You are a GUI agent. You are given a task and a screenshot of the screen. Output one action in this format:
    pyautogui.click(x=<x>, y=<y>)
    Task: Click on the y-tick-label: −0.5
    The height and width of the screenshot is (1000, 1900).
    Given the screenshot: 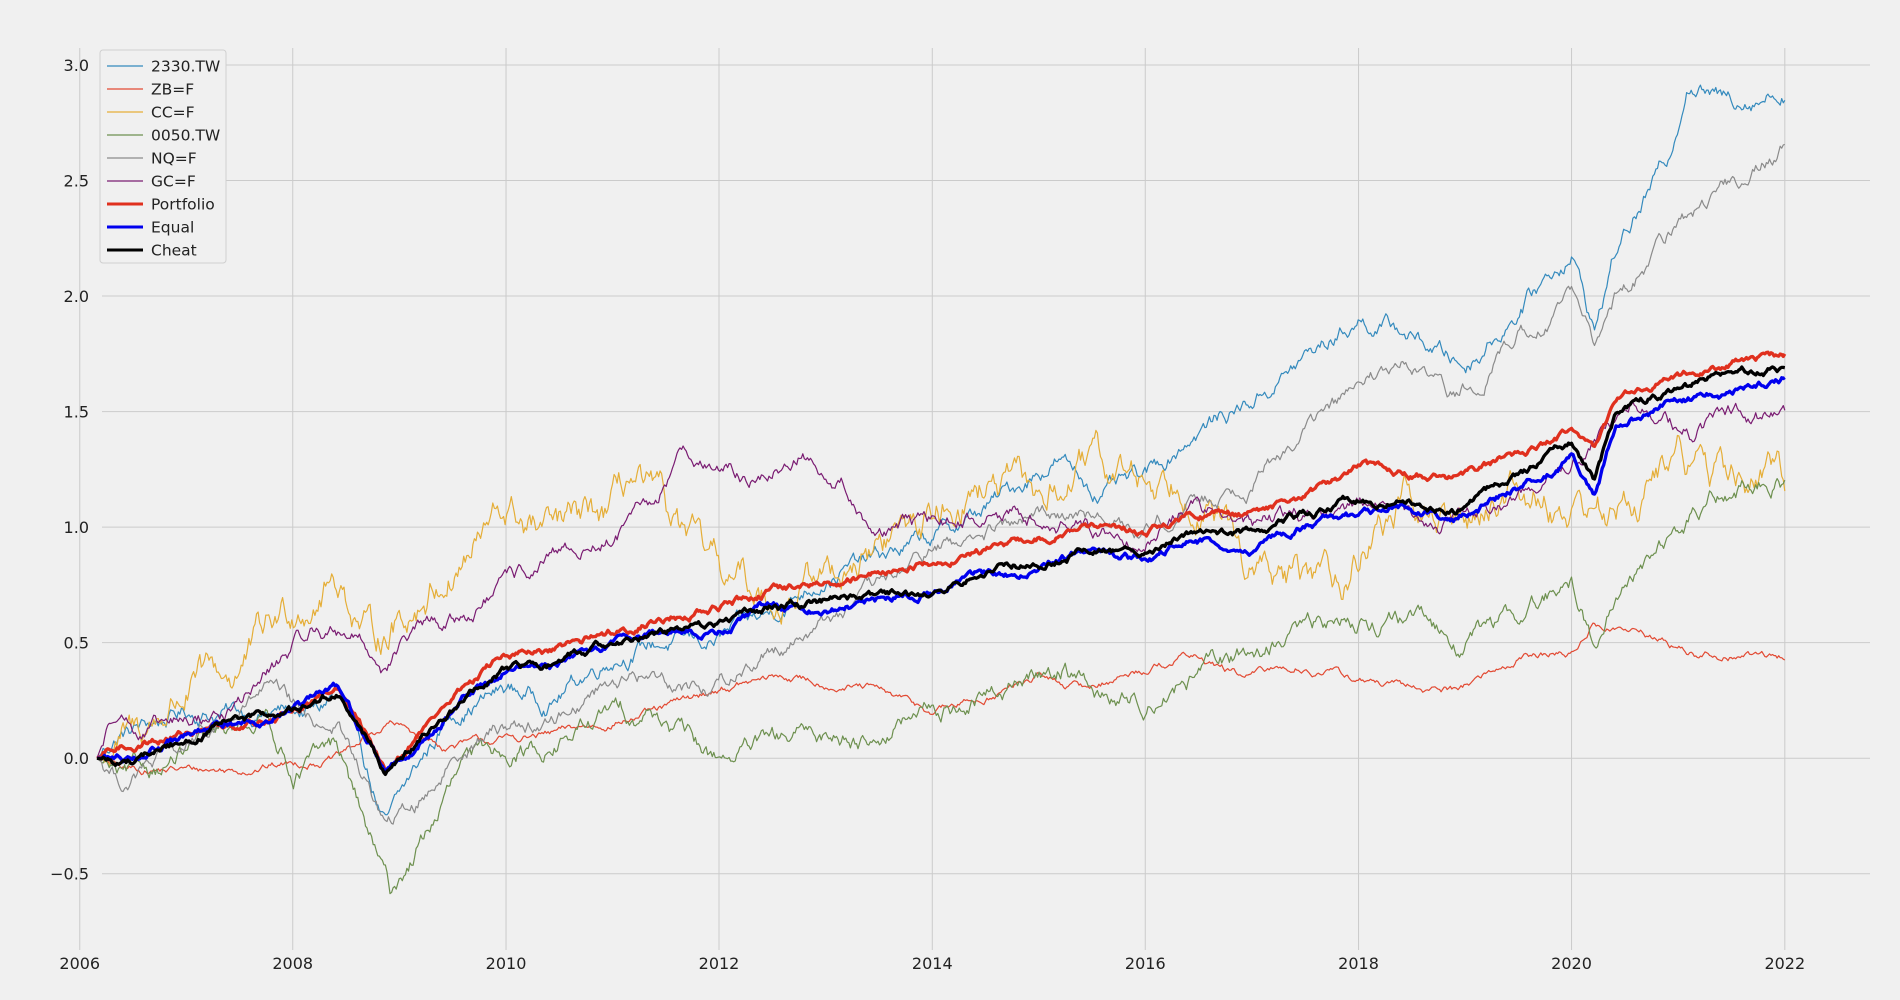 What is the action you would take?
    pyautogui.click(x=69, y=874)
    